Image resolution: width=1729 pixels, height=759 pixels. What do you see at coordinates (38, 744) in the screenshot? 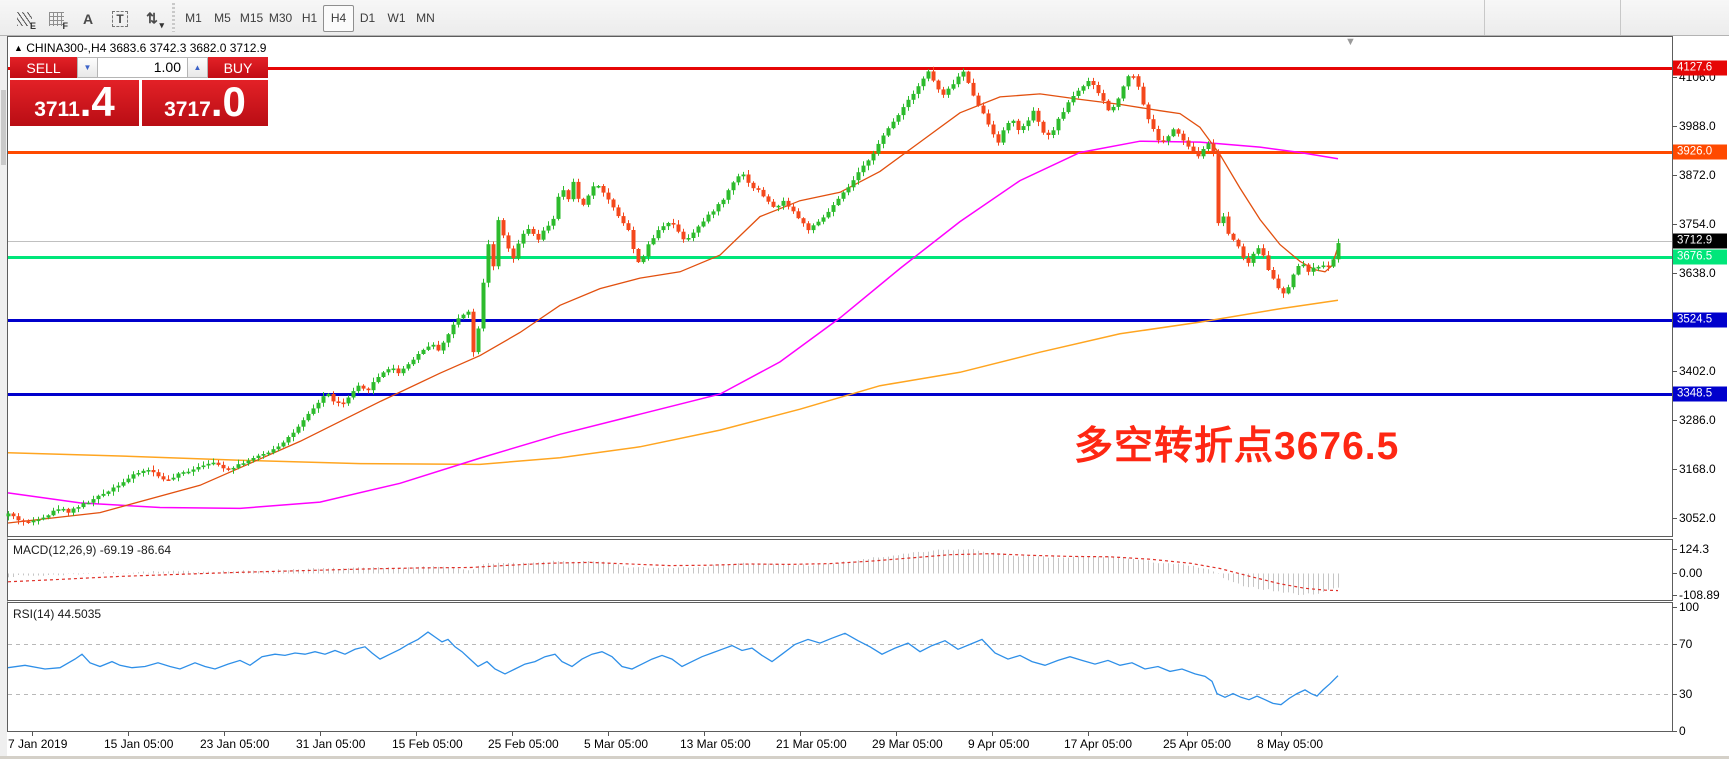
I see `date-label: 7 Jan 2019` at bounding box center [38, 744].